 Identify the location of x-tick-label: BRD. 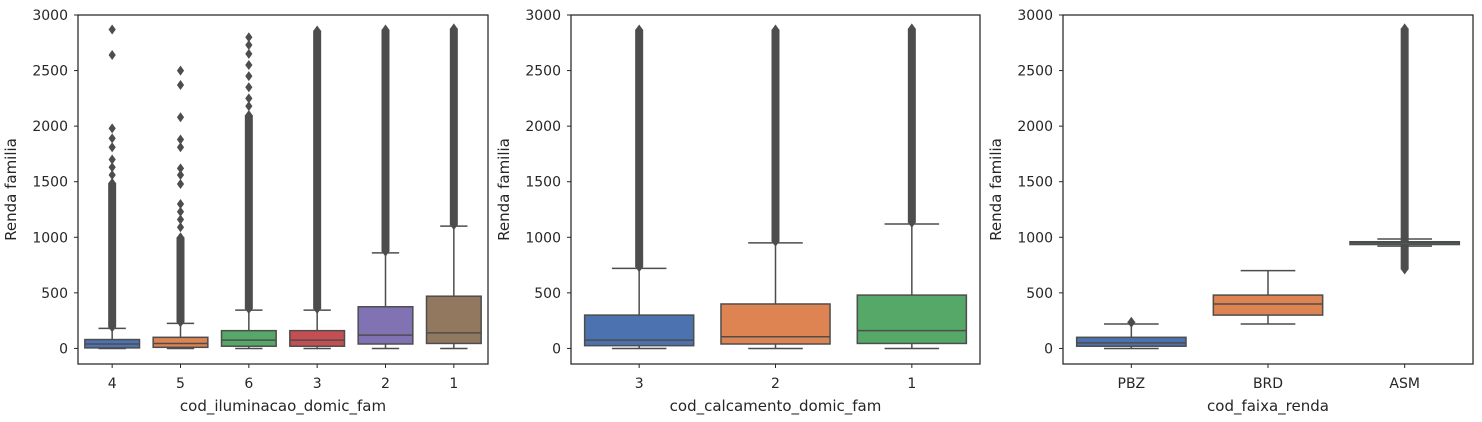
(1268, 384).